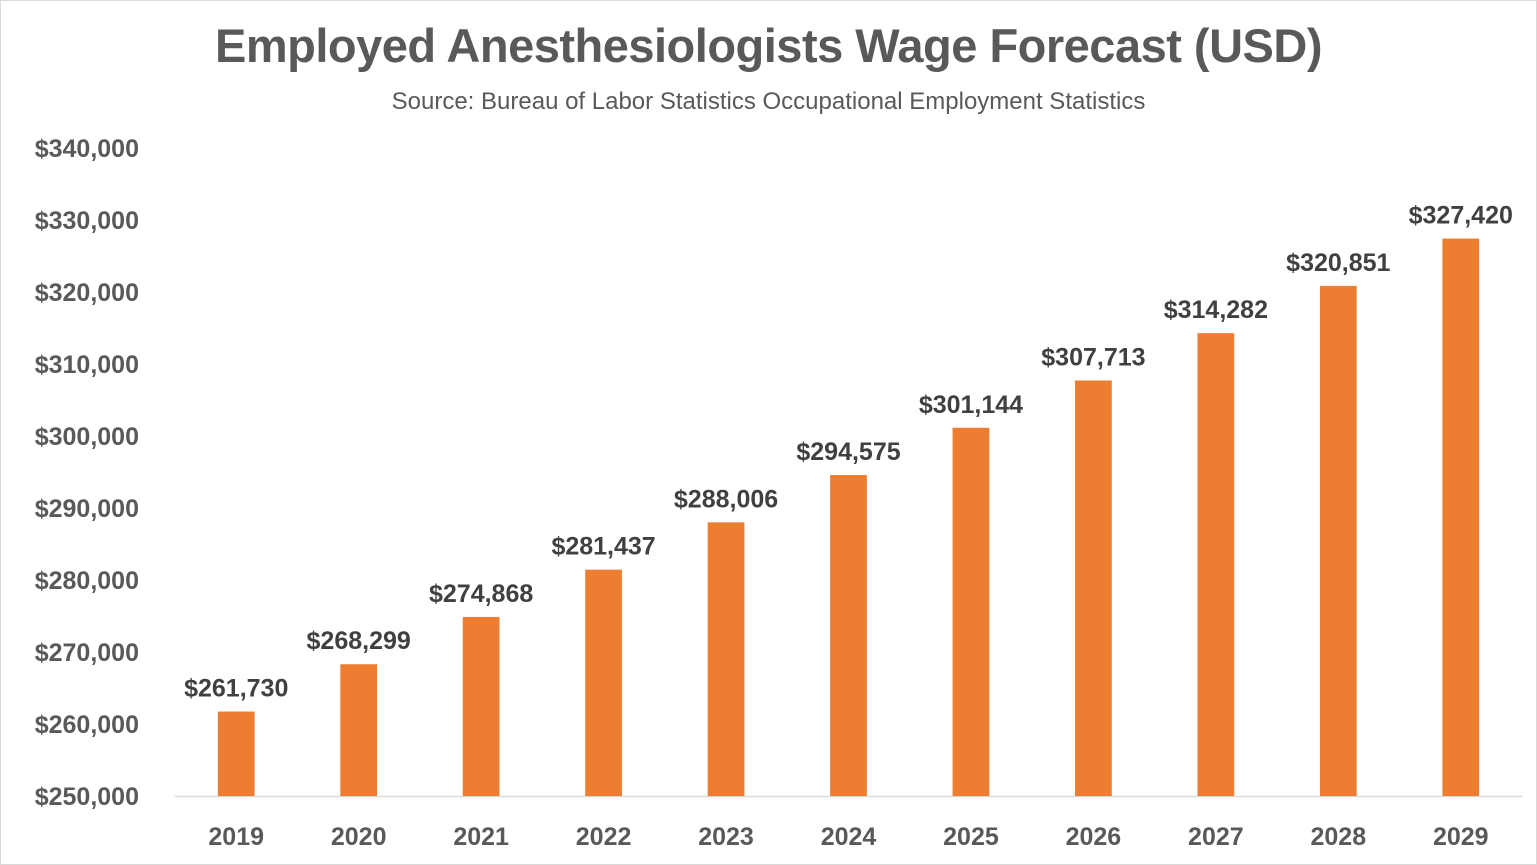 This screenshot has width=1537, height=865. What do you see at coordinates (87, 797) in the screenshot?
I see `y-tick-label: $250,000` at bounding box center [87, 797].